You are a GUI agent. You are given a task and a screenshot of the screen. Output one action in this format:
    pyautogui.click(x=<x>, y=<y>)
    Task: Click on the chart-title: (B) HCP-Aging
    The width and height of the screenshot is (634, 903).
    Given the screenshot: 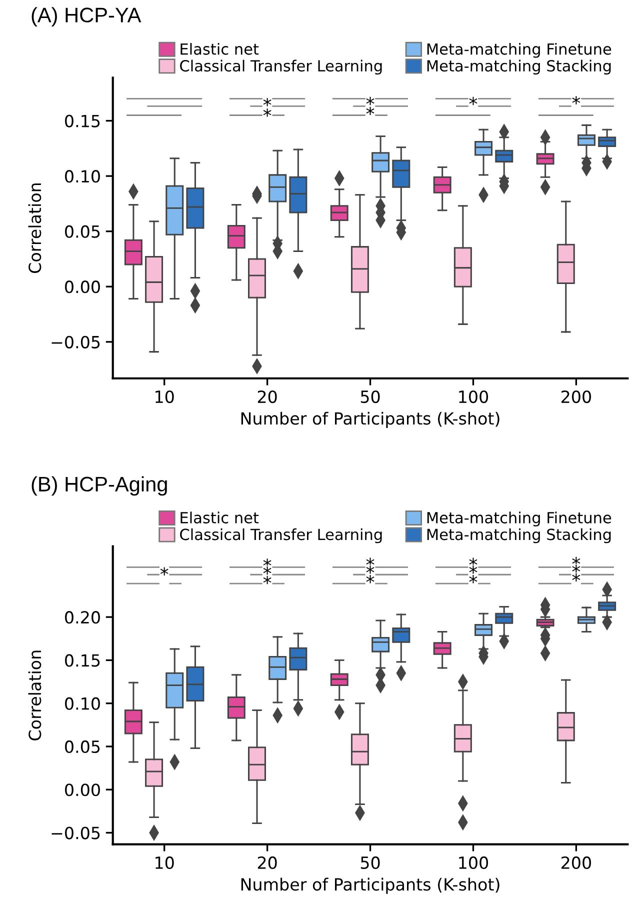 What is the action you would take?
    pyautogui.click(x=99, y=486)
    